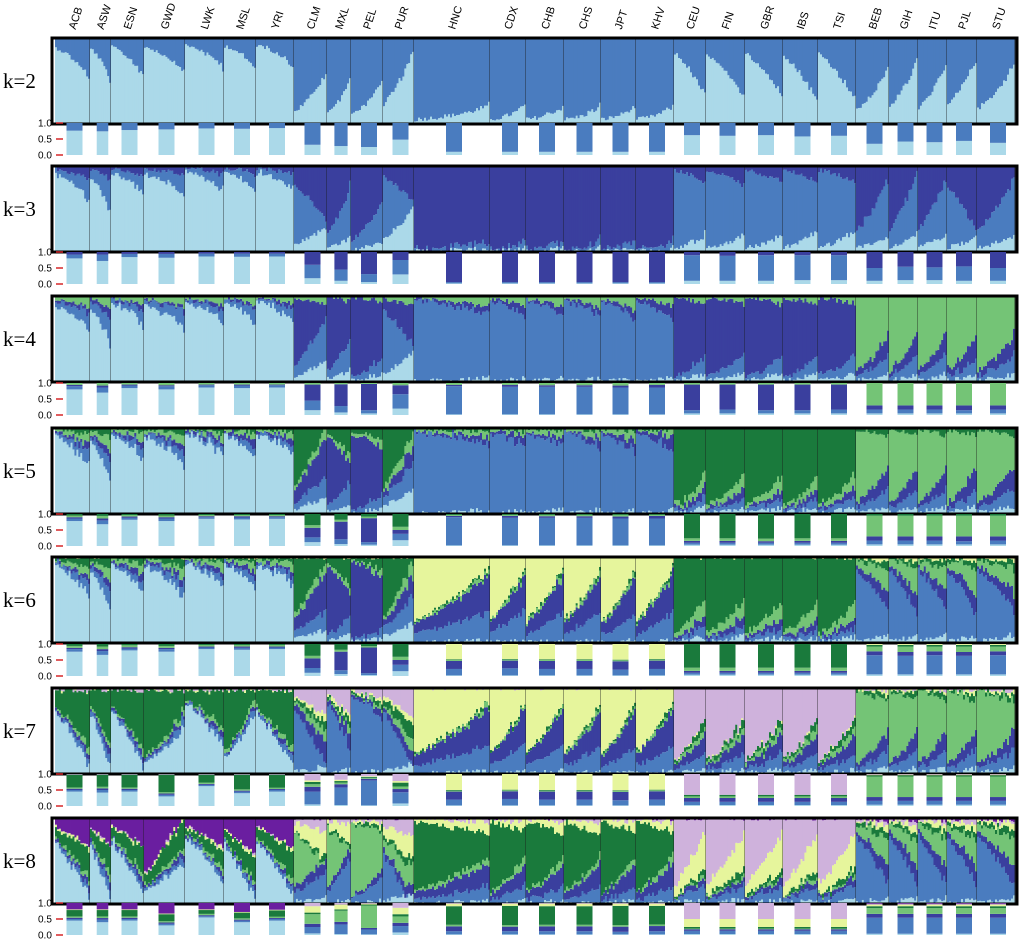 The image size is (1024, 939). What do you see at coordinates (837, 209) in the screenshot?
I see `structure-block-tsi` at bounding box center [837, 209].